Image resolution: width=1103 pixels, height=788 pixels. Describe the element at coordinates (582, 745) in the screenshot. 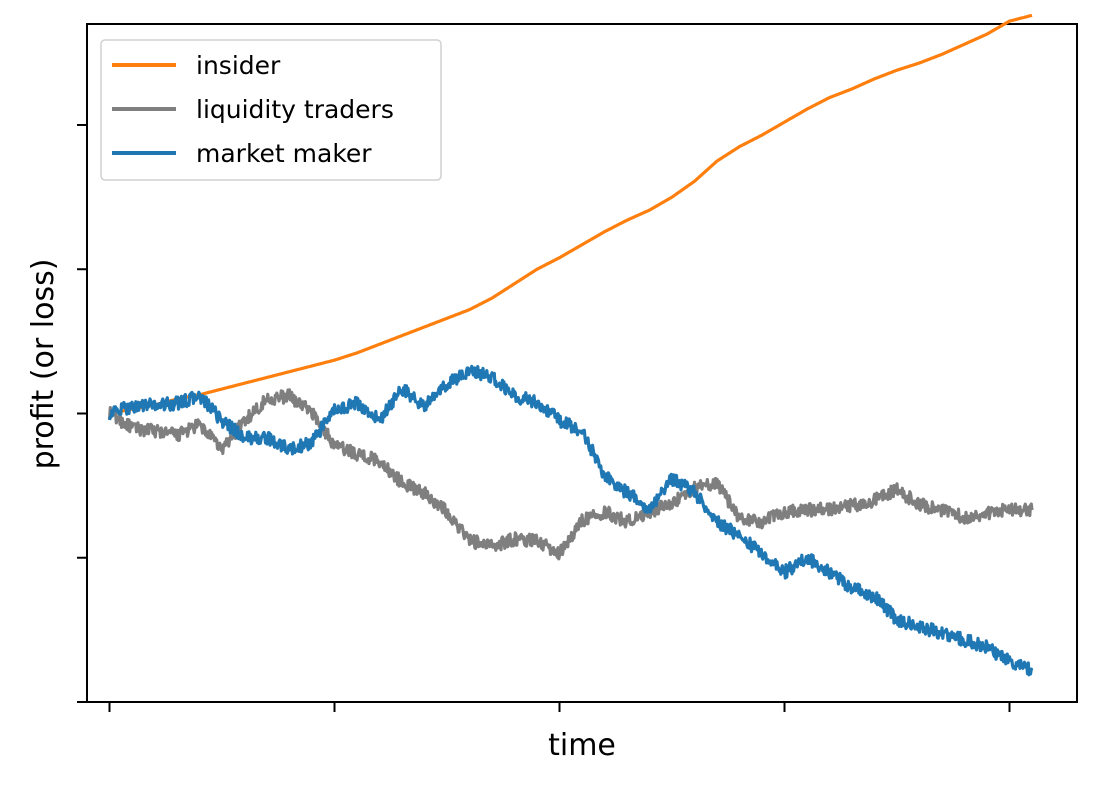

I see `x-axis-label: time` at that location.